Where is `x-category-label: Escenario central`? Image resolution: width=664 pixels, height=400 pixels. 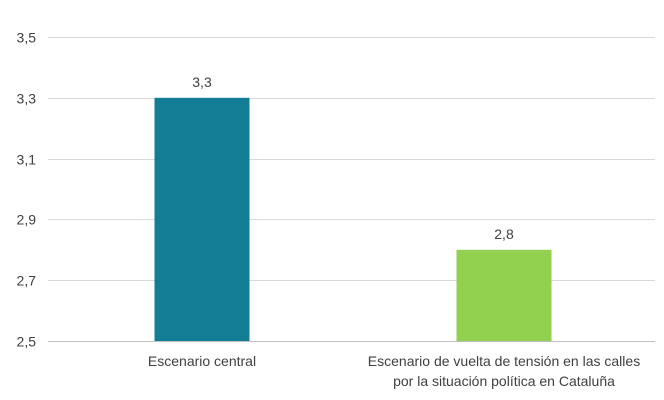
x-category-label: Escenario central is located at coordinates (202, 361).